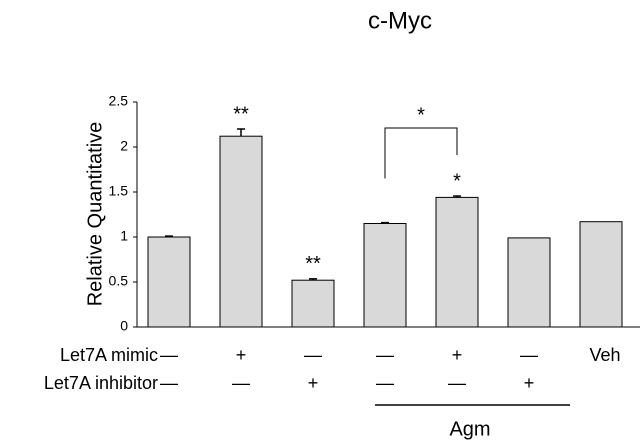 This screenshot has width=644, height=446. What do you see at coordinates (421, 153) in the screenshot?
I see `comparison-bracket` at bounding box center [421, 153].